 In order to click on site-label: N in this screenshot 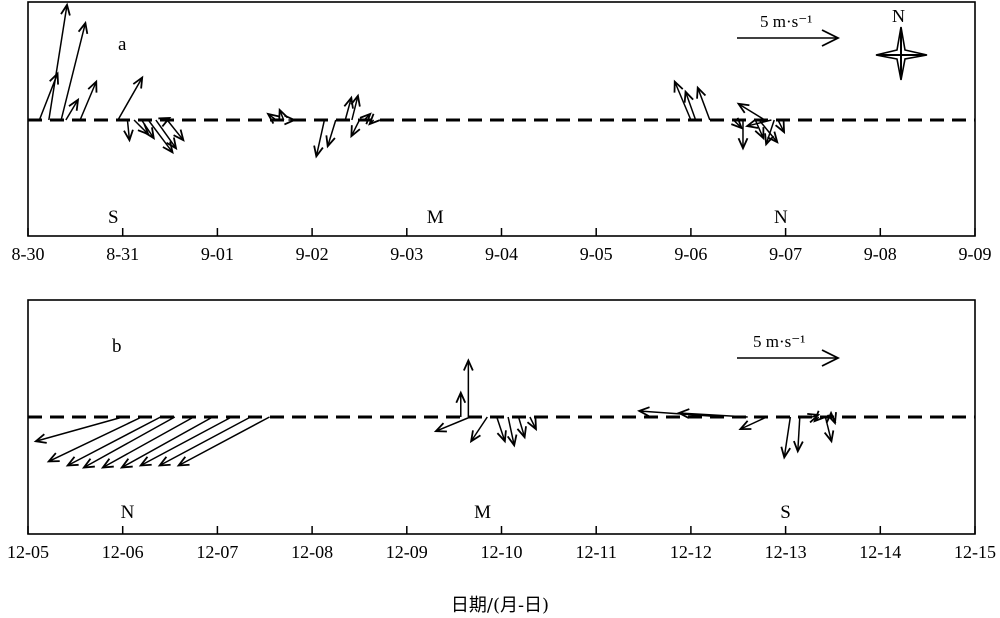, I will do `click(781, 217)`.